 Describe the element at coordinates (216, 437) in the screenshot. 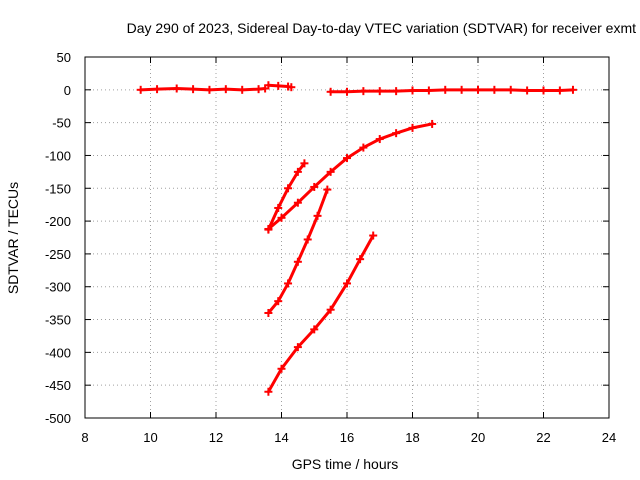

I see `x-tick-label: 12` at that location.